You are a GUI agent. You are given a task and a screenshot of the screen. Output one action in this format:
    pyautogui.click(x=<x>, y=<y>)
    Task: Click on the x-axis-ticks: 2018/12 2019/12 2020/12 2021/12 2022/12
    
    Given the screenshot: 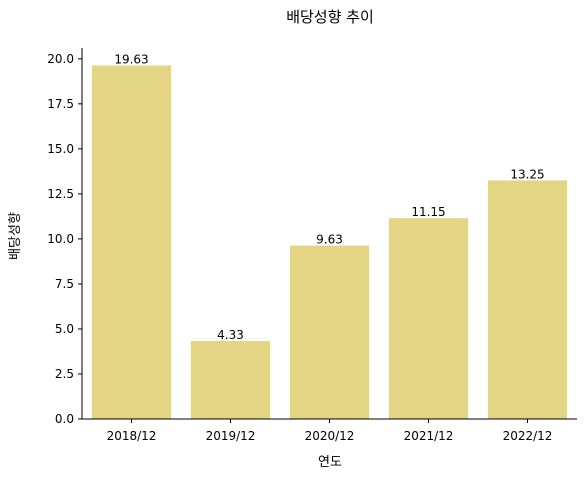 What is the action you would take?
    pyautogui.click(x=330, y=431)
    